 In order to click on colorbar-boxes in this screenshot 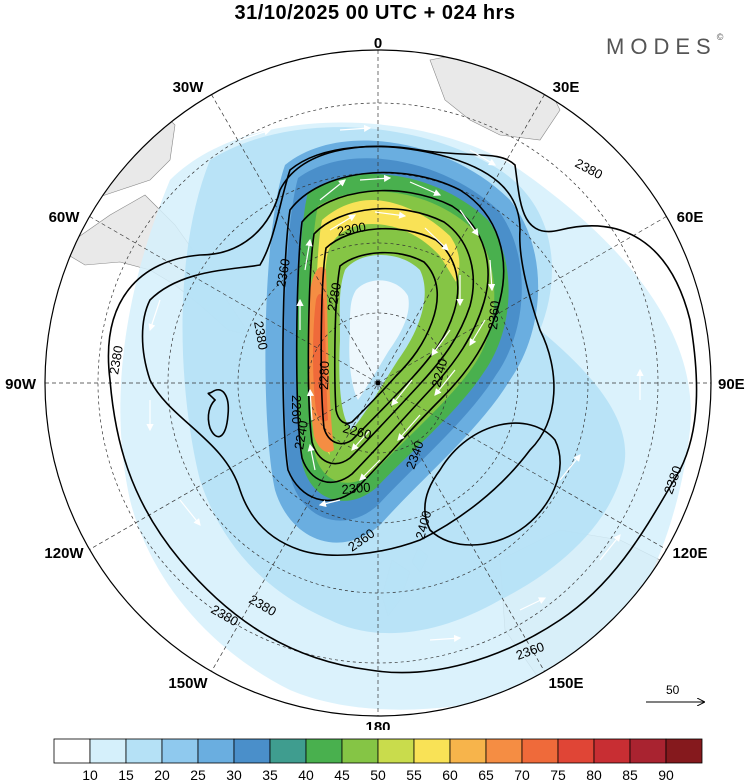, I will do `click(378, 751)`.